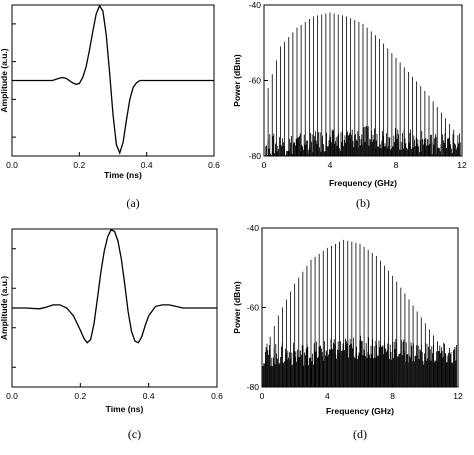 The height and width of the screenshot is (455, 474). What do you see at coordinates (363, 203) in the screenshot?
I see `panel-label: (b)` at bounding box center [363, 203].